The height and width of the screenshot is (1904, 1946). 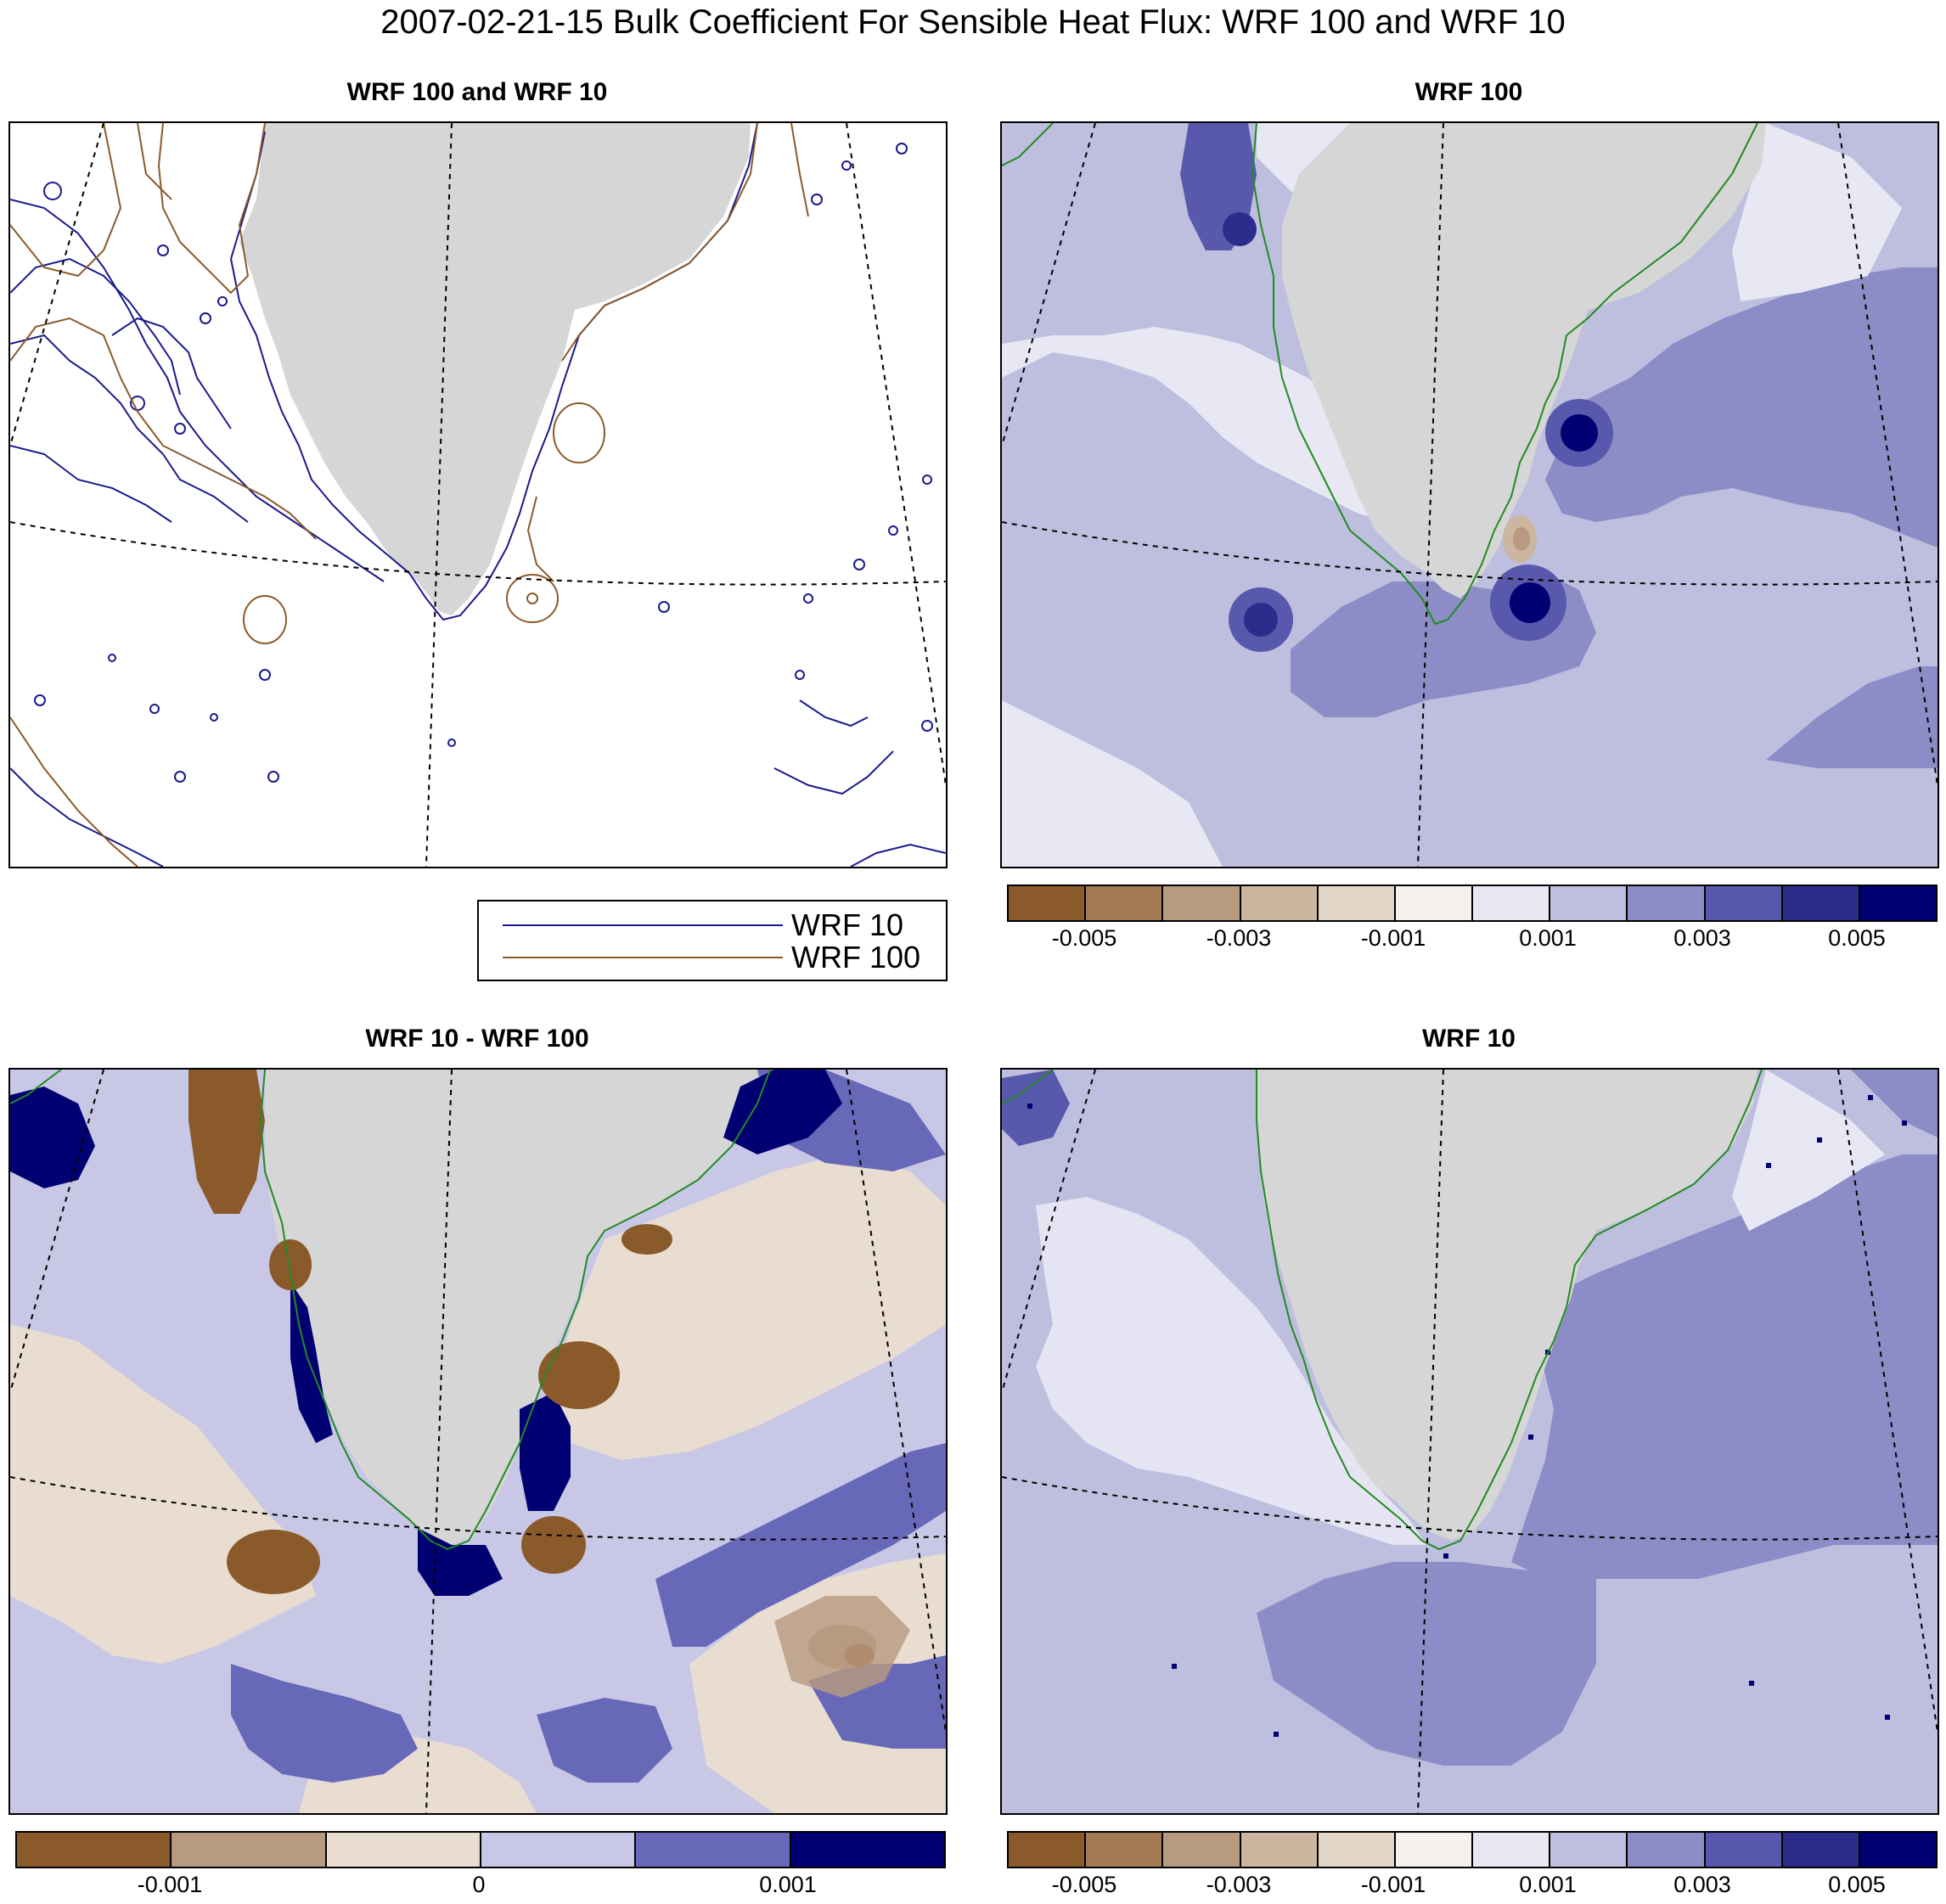 What do you see at coordinates (495, 369) in the screenshot?
I see `greenland-land` at bounding box center [495, 369].